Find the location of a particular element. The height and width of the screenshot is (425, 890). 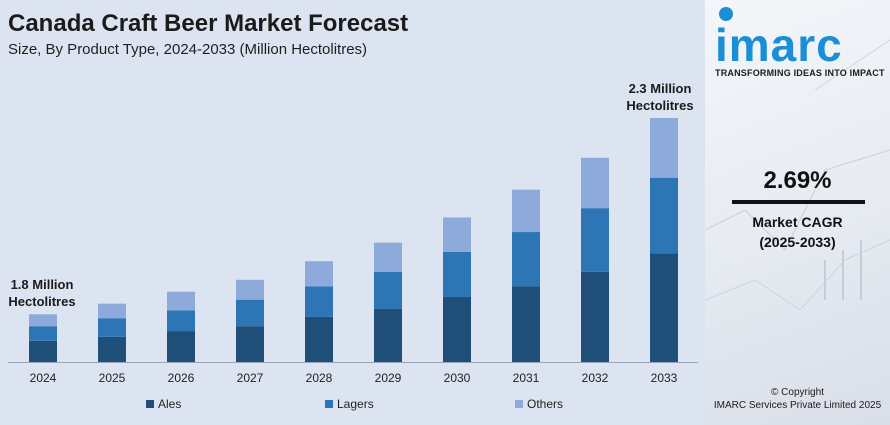

x-tick-label-2028: 2028 is located at coordinates (319, 378).